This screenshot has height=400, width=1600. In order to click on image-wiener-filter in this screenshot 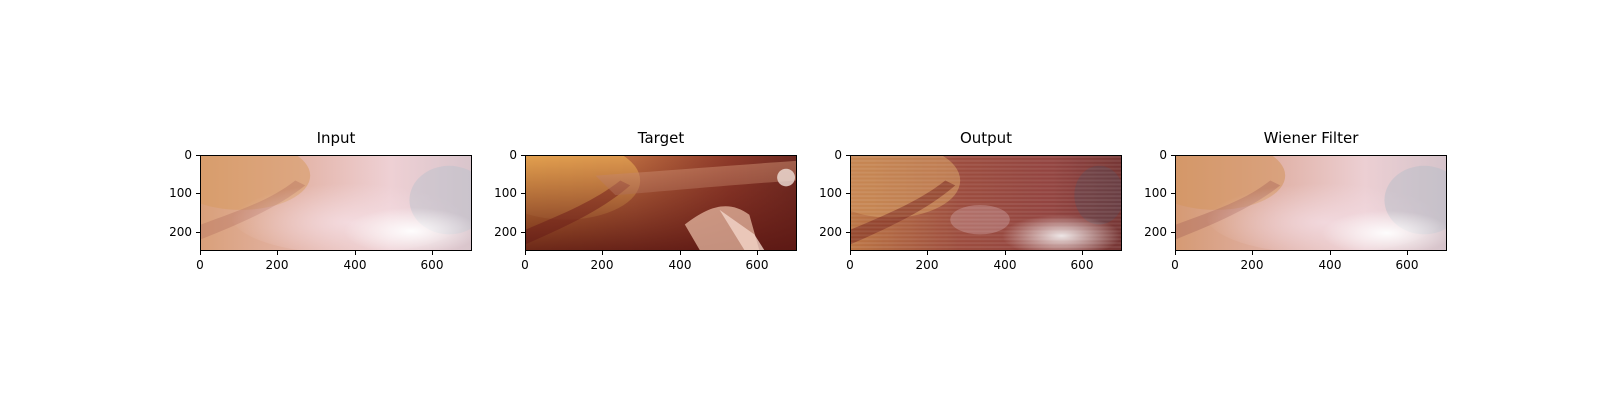, I will do `click(1311, 203)`.